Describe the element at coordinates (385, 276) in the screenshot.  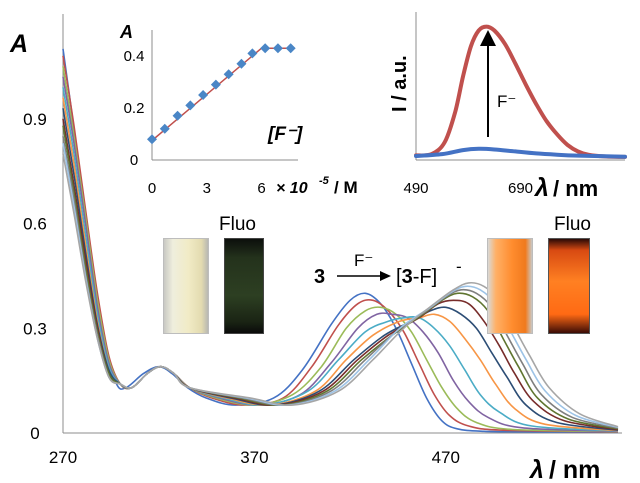
I see `reaction-arrow-head` at that location.